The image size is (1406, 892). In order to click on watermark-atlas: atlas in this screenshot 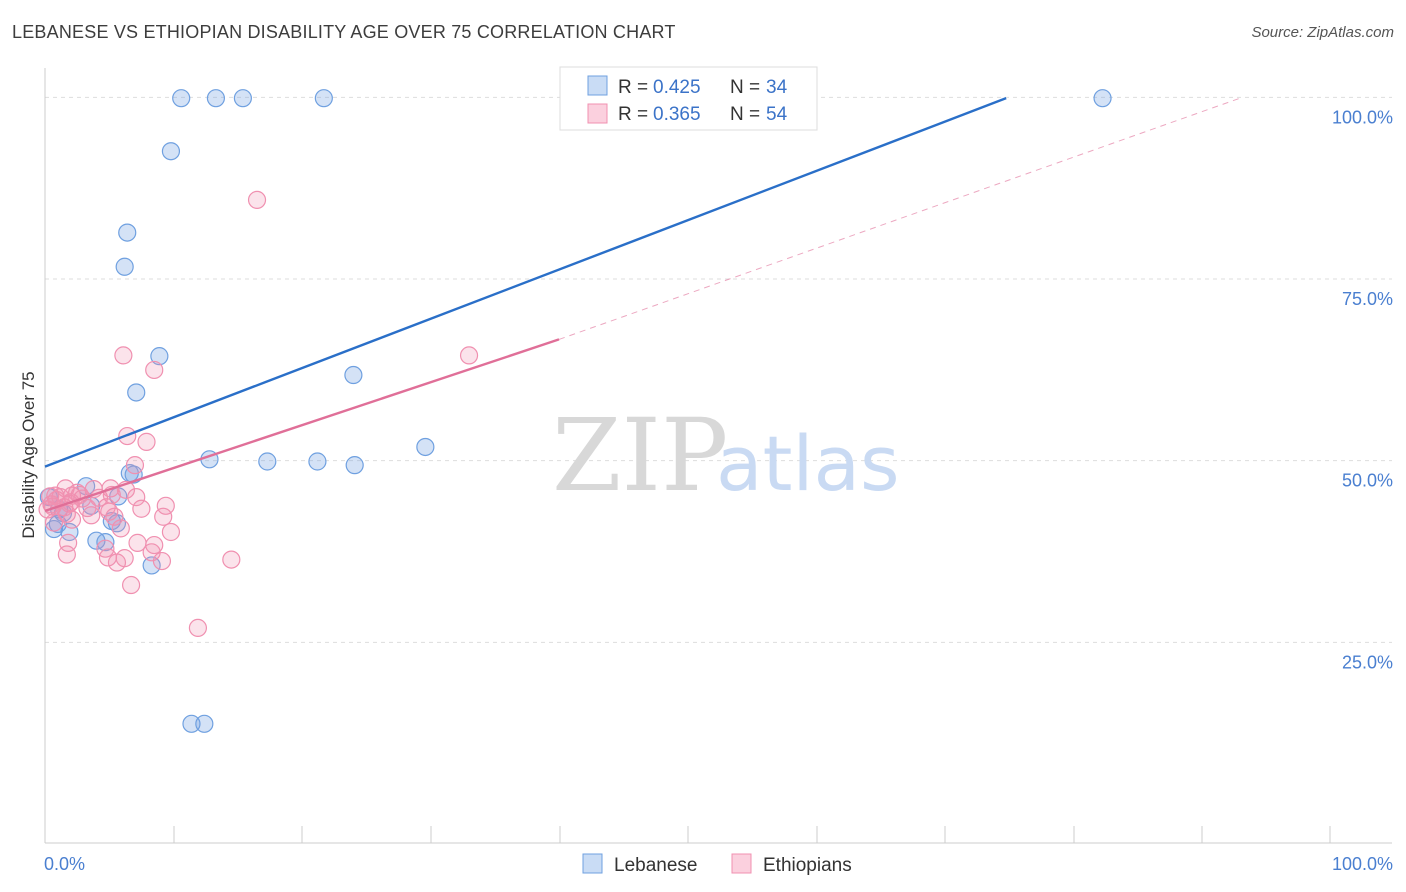, I will do `click(808, 463)`.